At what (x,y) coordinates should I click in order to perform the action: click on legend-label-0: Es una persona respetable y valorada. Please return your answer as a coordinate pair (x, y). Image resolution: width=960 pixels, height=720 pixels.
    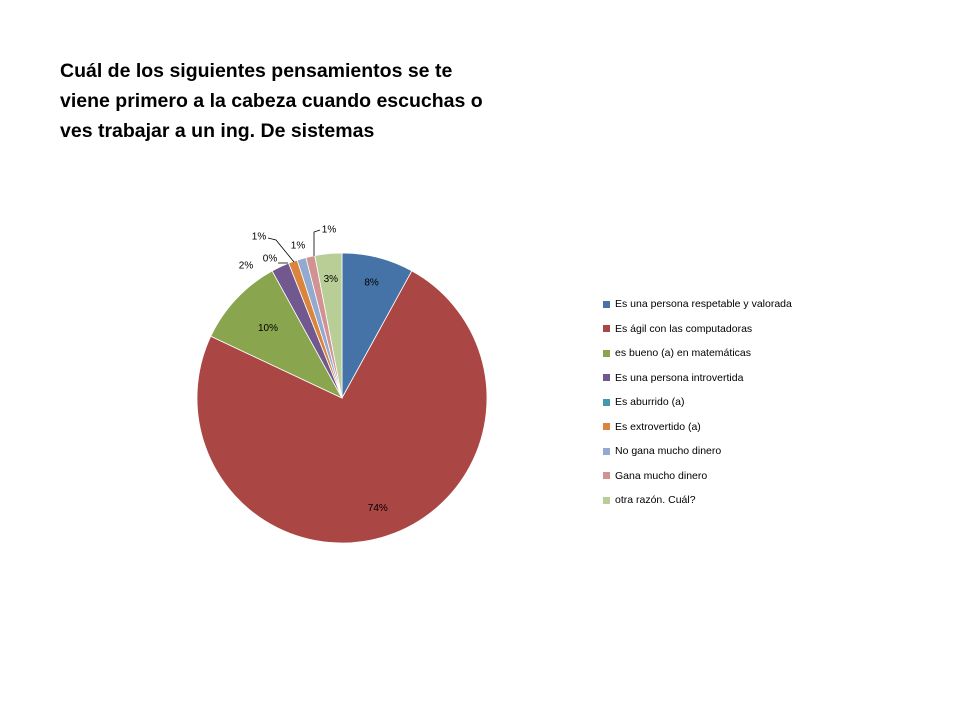
    Looking at the image, I should click on (703, 304).